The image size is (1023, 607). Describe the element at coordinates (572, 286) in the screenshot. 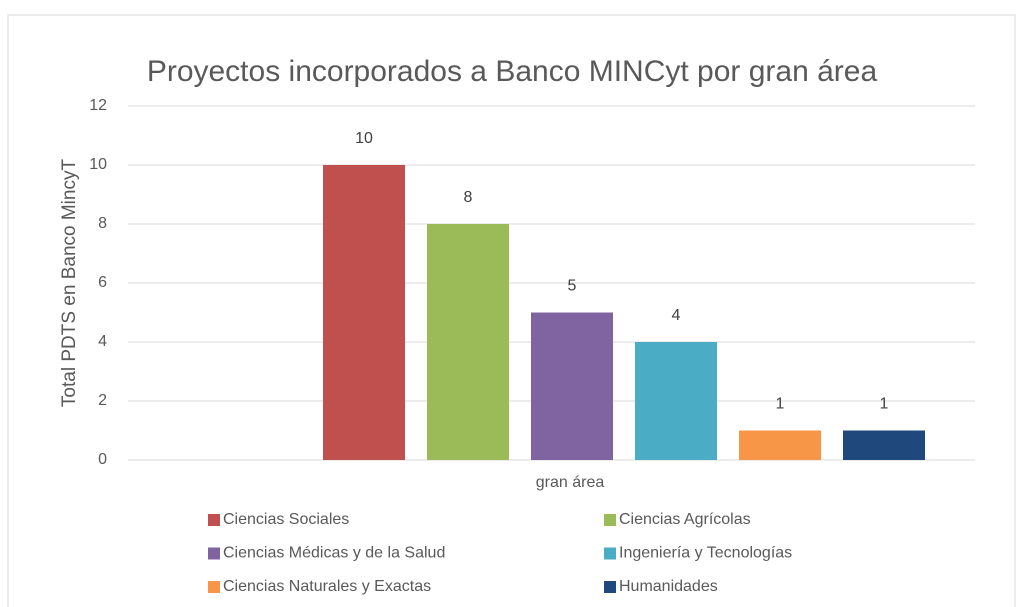

I see `data-label: 5` at that location.